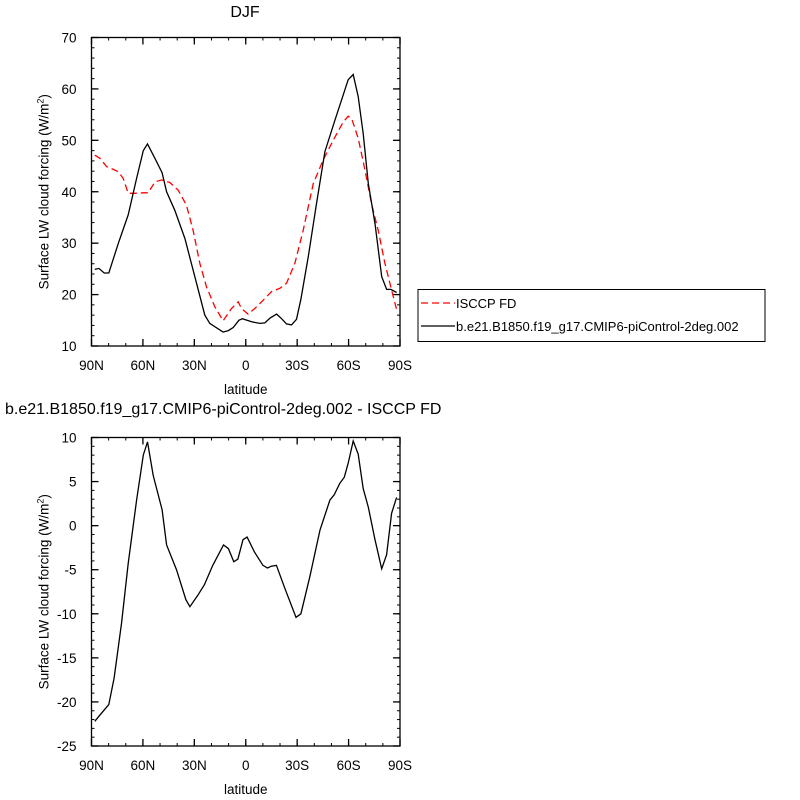 The width and height of the screenshot is (800, 800). Describe the element at coordinates (73, 526) in the screenshot. I see `y-tick-label: 0` at that location.